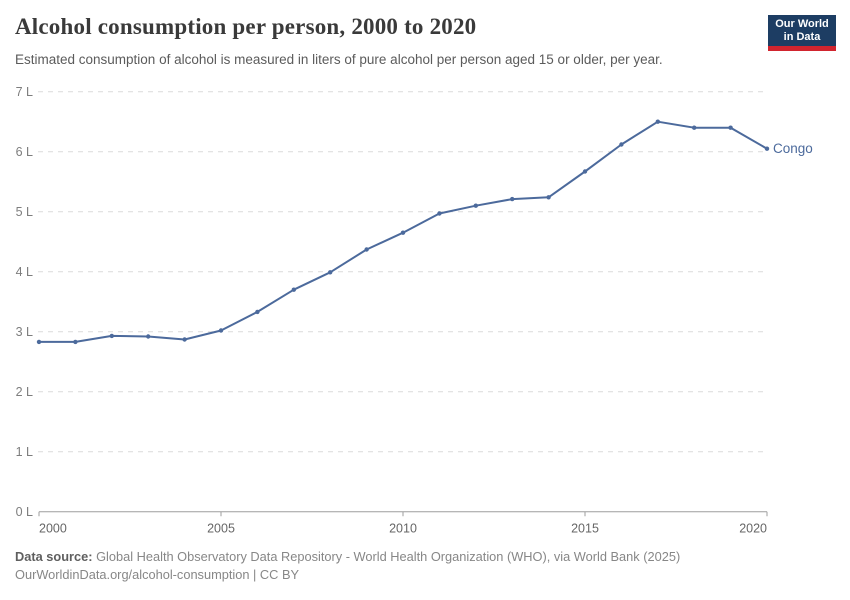 The height and width of the screenshot is (600, 850). I want to click on x-tick-label: 2000, so click(53, 529).